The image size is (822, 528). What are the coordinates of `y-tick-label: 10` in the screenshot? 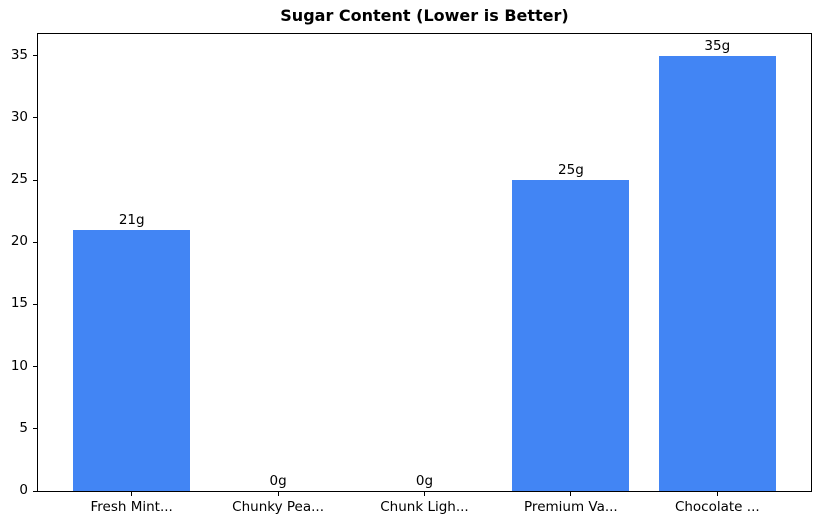 It's located at (19, 365).